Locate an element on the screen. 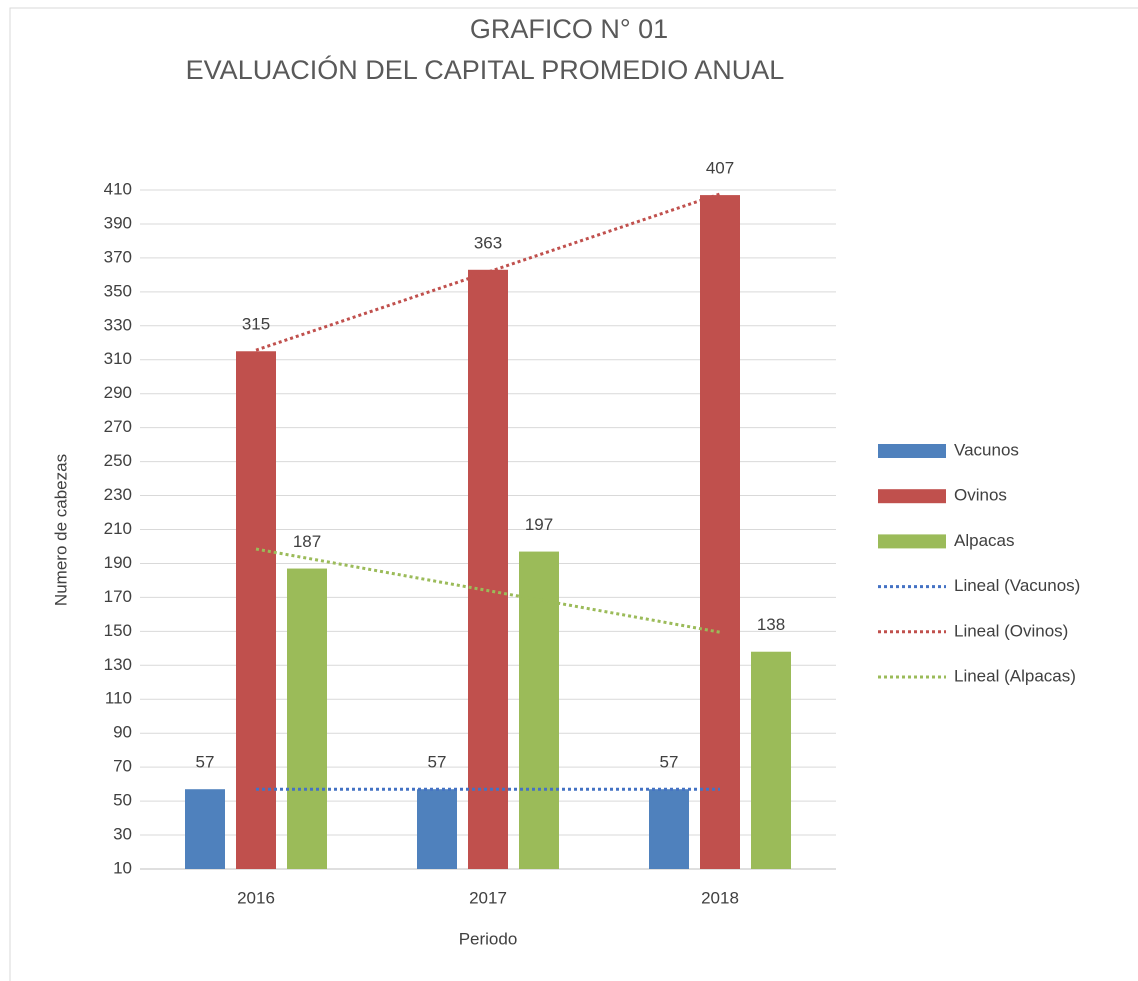 This screenshot has height=981, width=1138. y-tick-label: 370 is located at coordinates (118, 256).